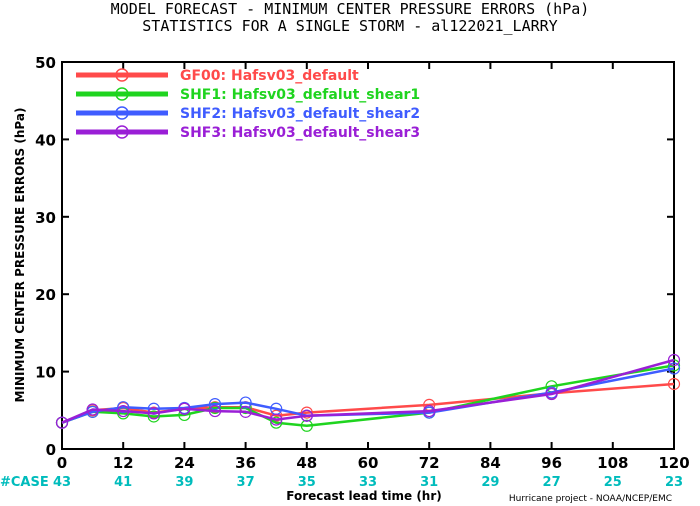 The image size is (700, 506). What do you see at coordinates (300, 114) in the screenshot?
I see `legend-label: SHF2: Hafsv03_default_shear2` at bounding box center [300, 114].